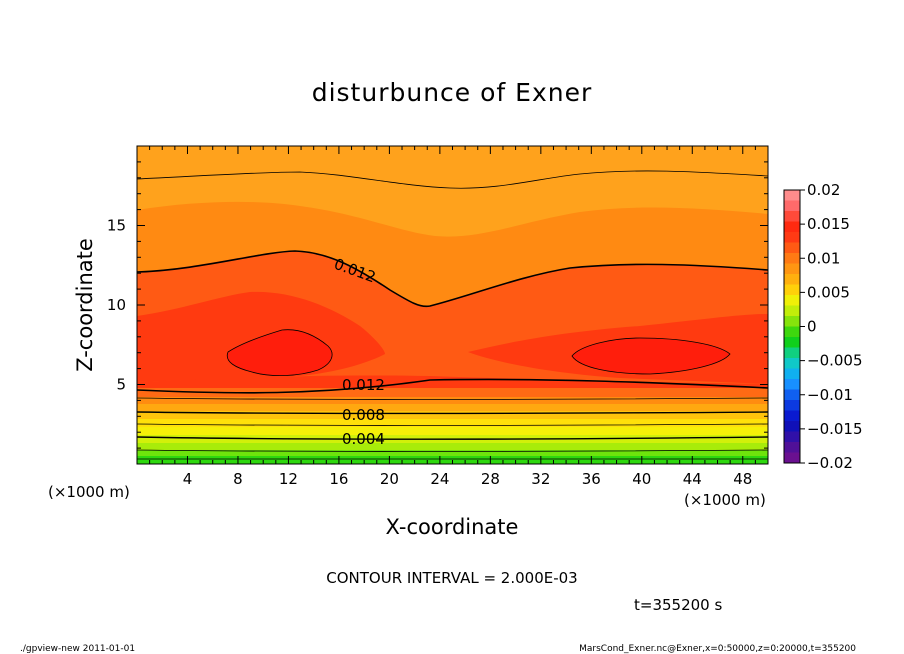 This screenshot has height=654, width=904. I want to click on y-tick-label: 15, so click(116, 226).